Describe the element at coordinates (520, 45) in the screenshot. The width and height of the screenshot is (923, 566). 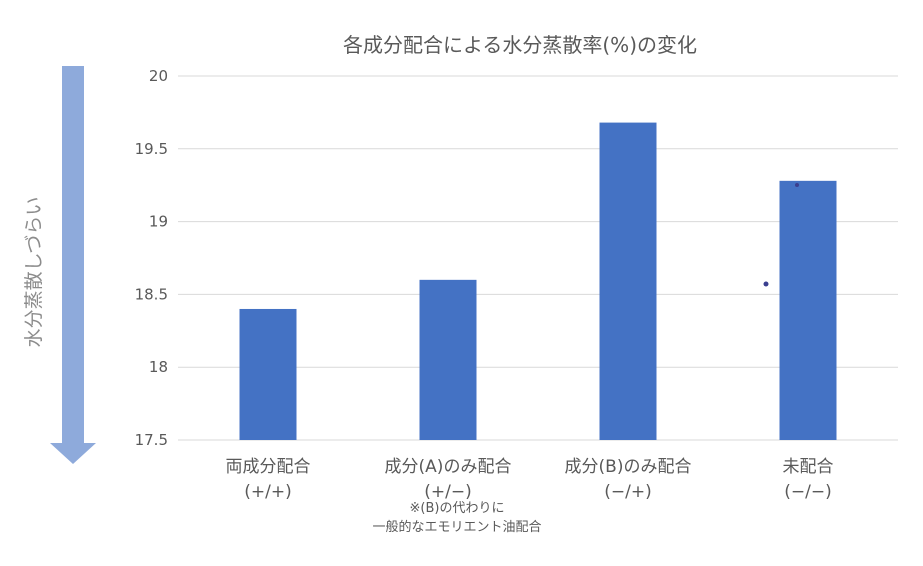
I see `chart-title: 各成分配合による水分蒸散率(%)の変化` at that location.